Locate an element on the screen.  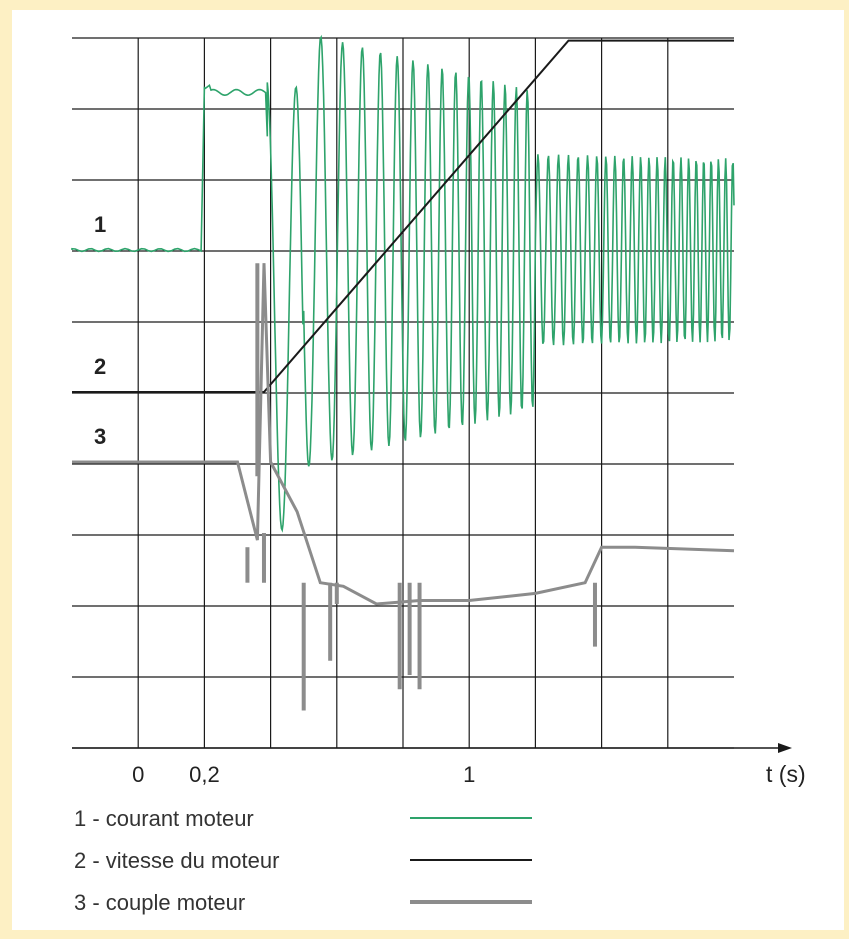
legend-label: 3 - couple moteur is located at coordinates (159, 902).